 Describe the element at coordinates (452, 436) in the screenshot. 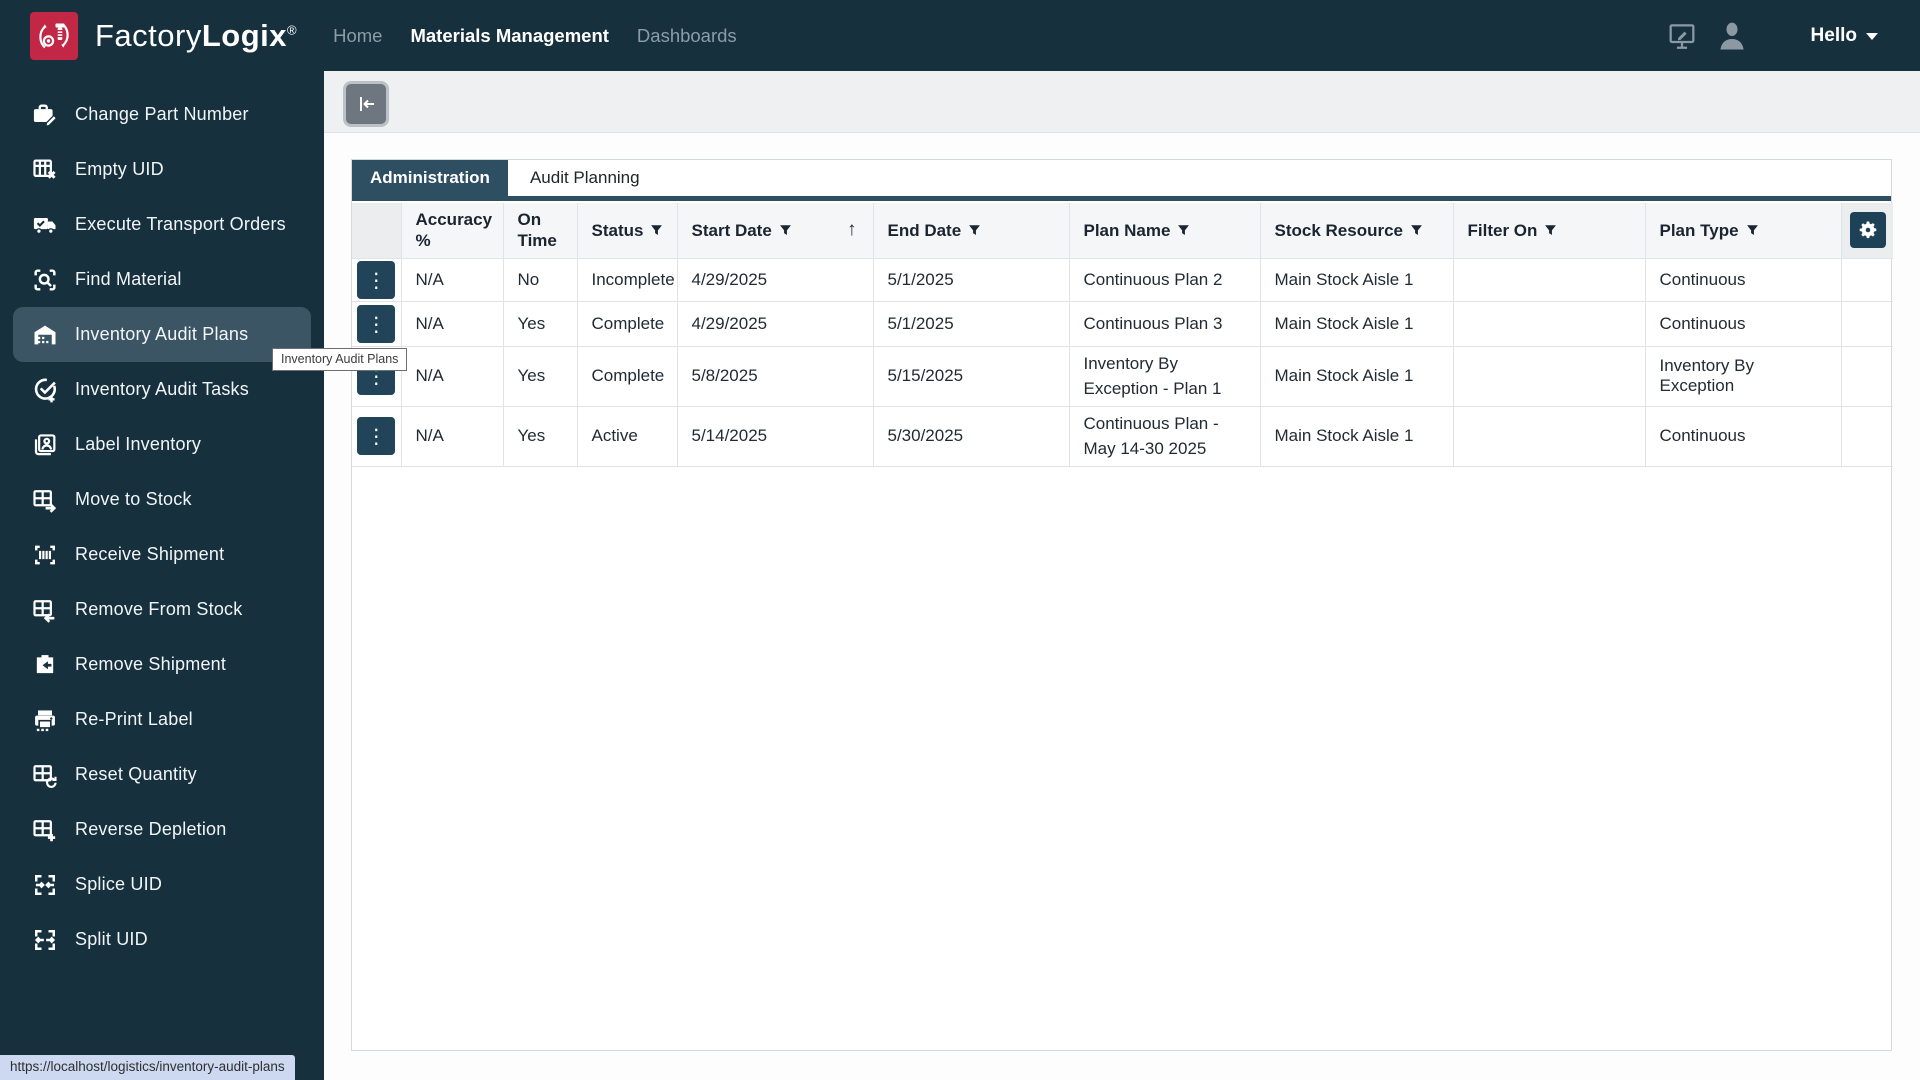

I see `cell-accuracy: N/A` at that location.